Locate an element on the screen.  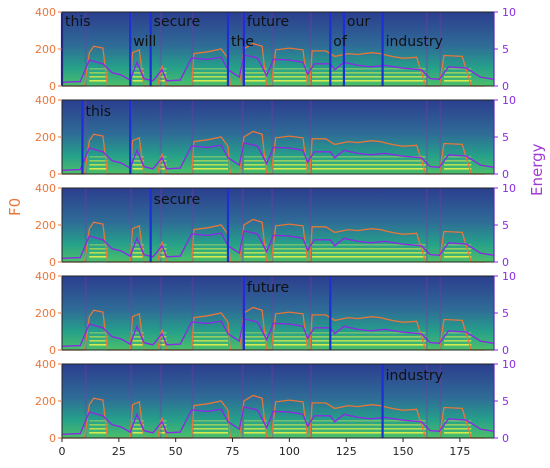
y-tick-label-left: 400 is located at coordinates (45, 12).